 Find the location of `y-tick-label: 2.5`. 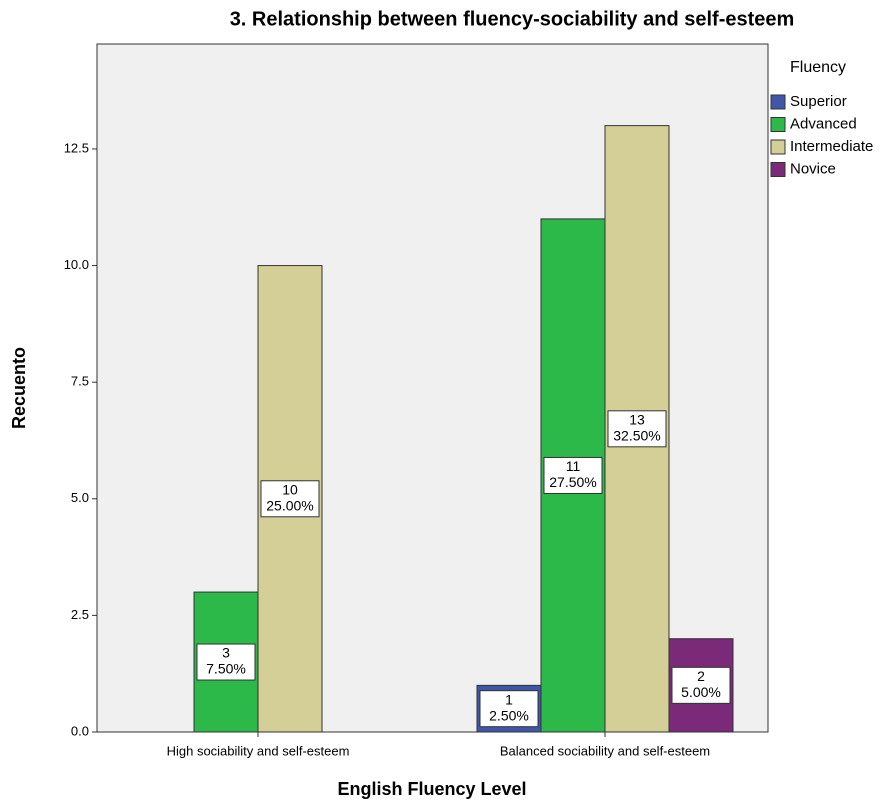

y-tick-label: 2.5 is located at coordinates (80, 614).